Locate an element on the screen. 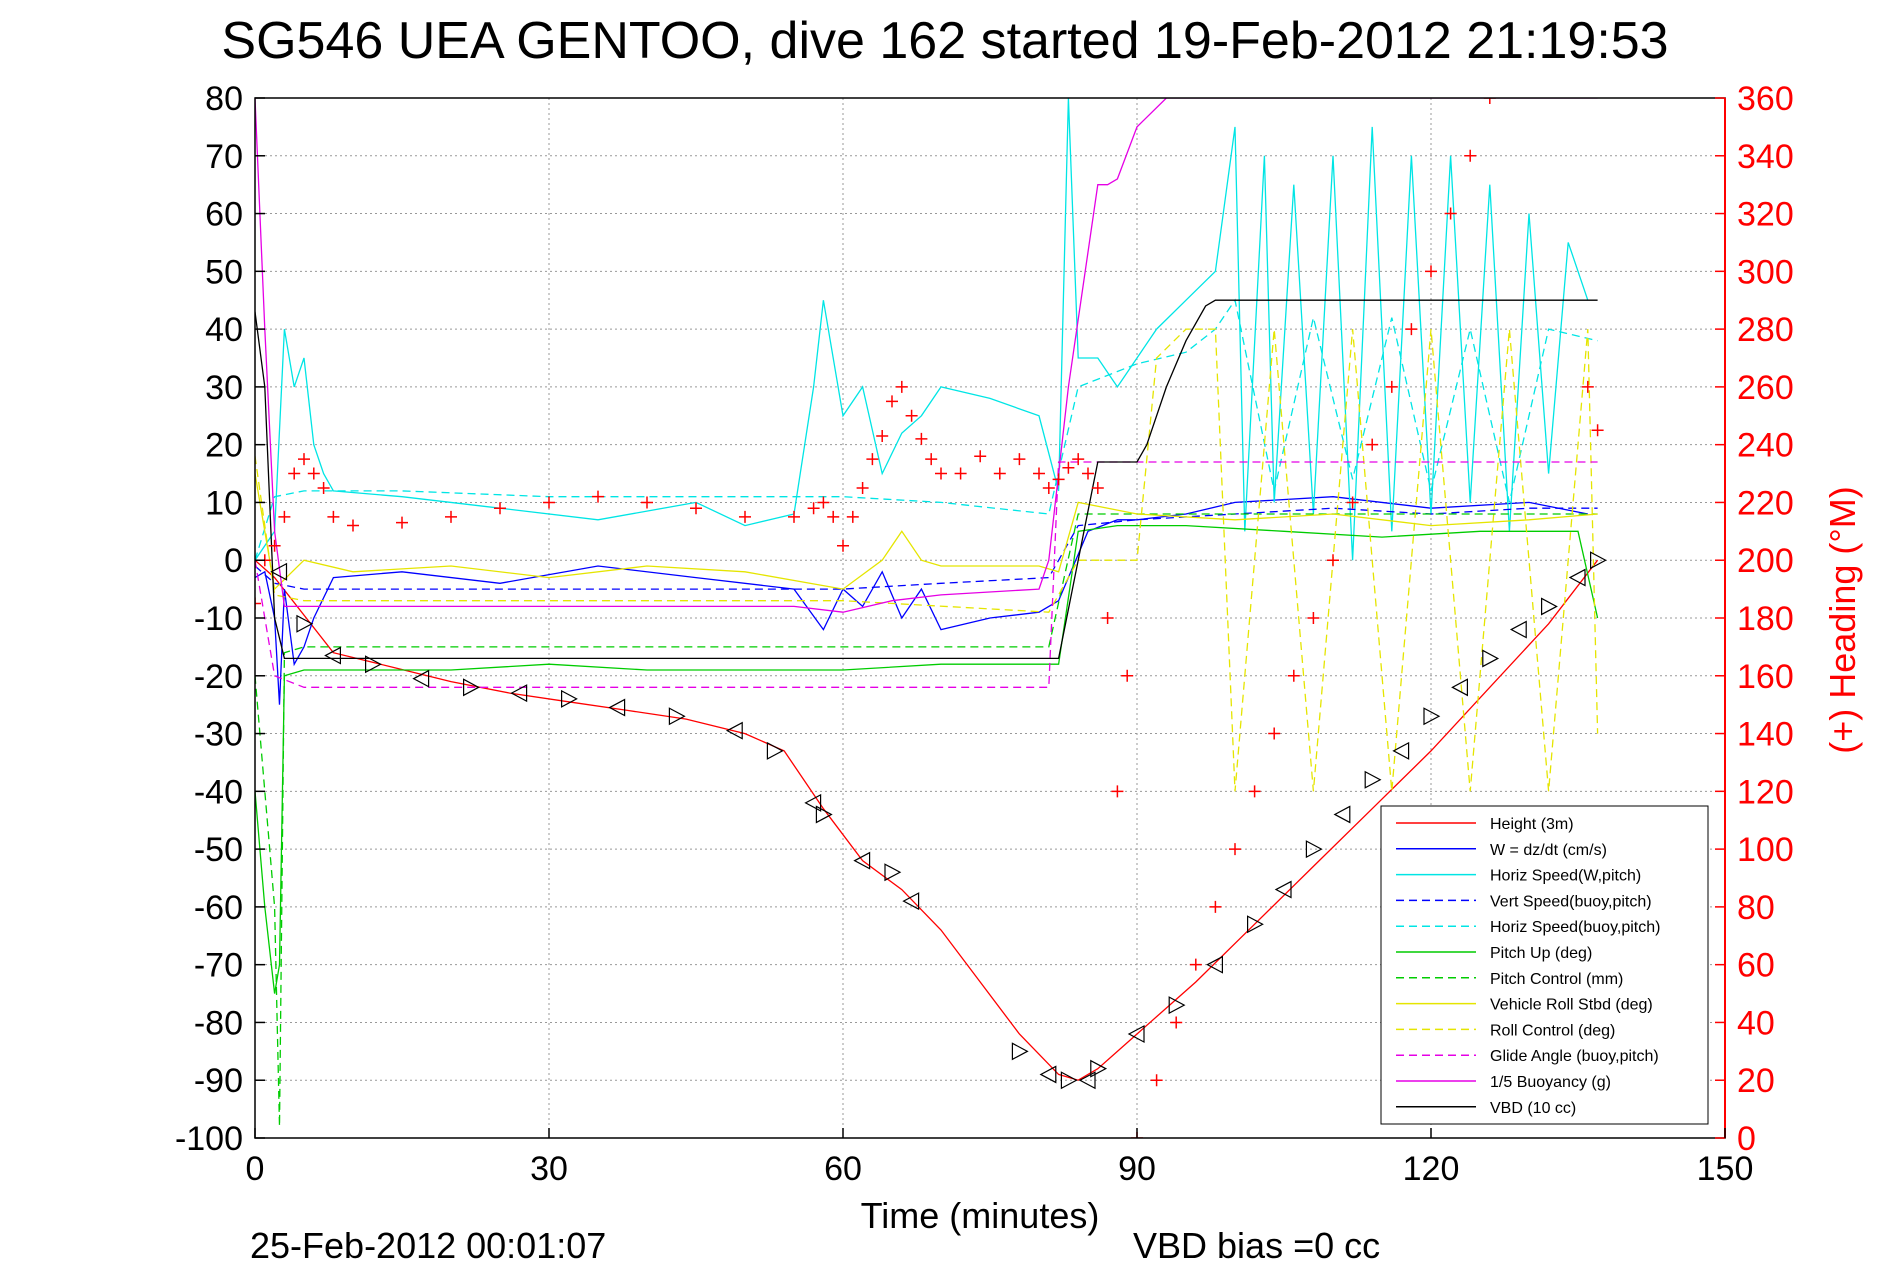 Image resolution: width=1891 pixels, height=1262 pixels. y-tick-label: 20 is located at coordinates (224, 446).